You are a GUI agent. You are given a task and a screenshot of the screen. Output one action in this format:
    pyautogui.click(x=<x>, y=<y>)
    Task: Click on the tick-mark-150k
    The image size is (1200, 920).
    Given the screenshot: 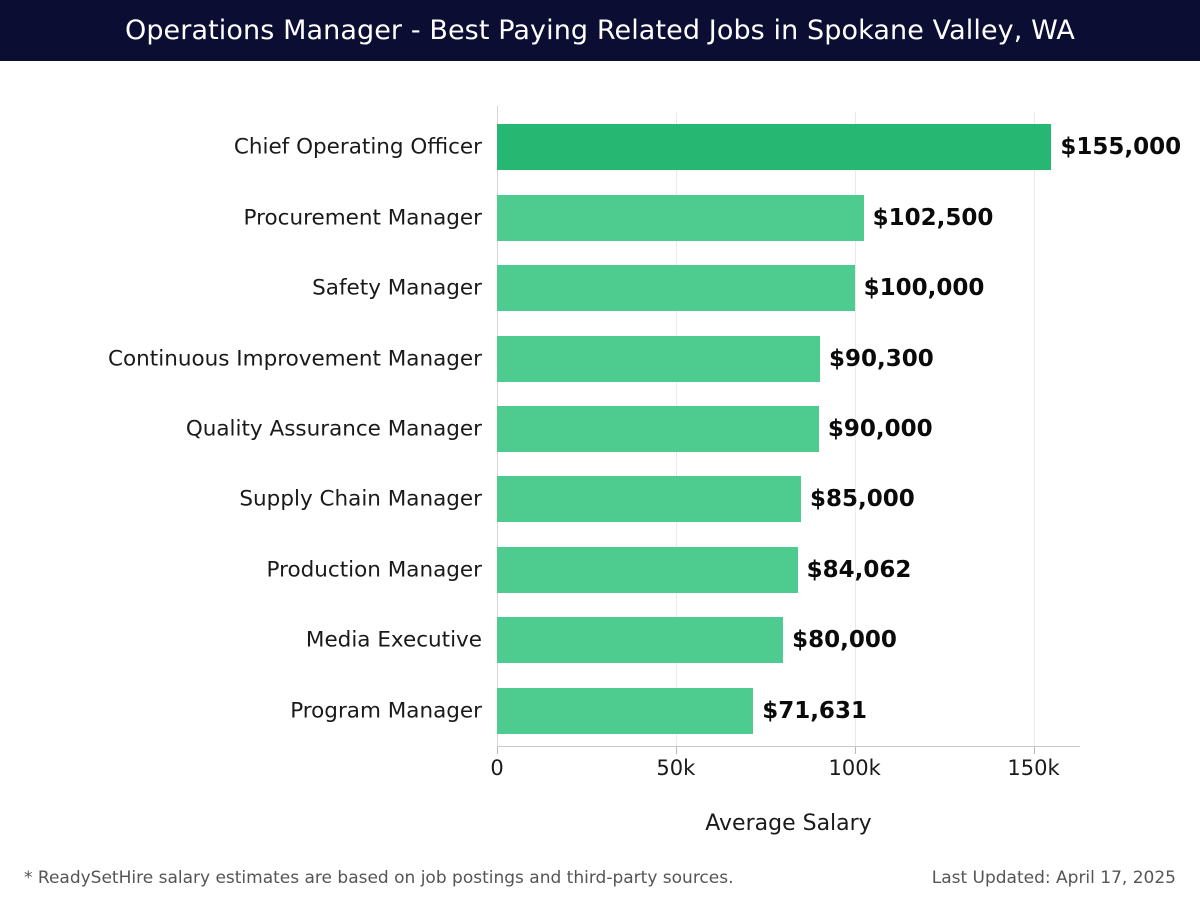 What is the action you would take?
    pyautogui.click(x=1034, y=750)
    